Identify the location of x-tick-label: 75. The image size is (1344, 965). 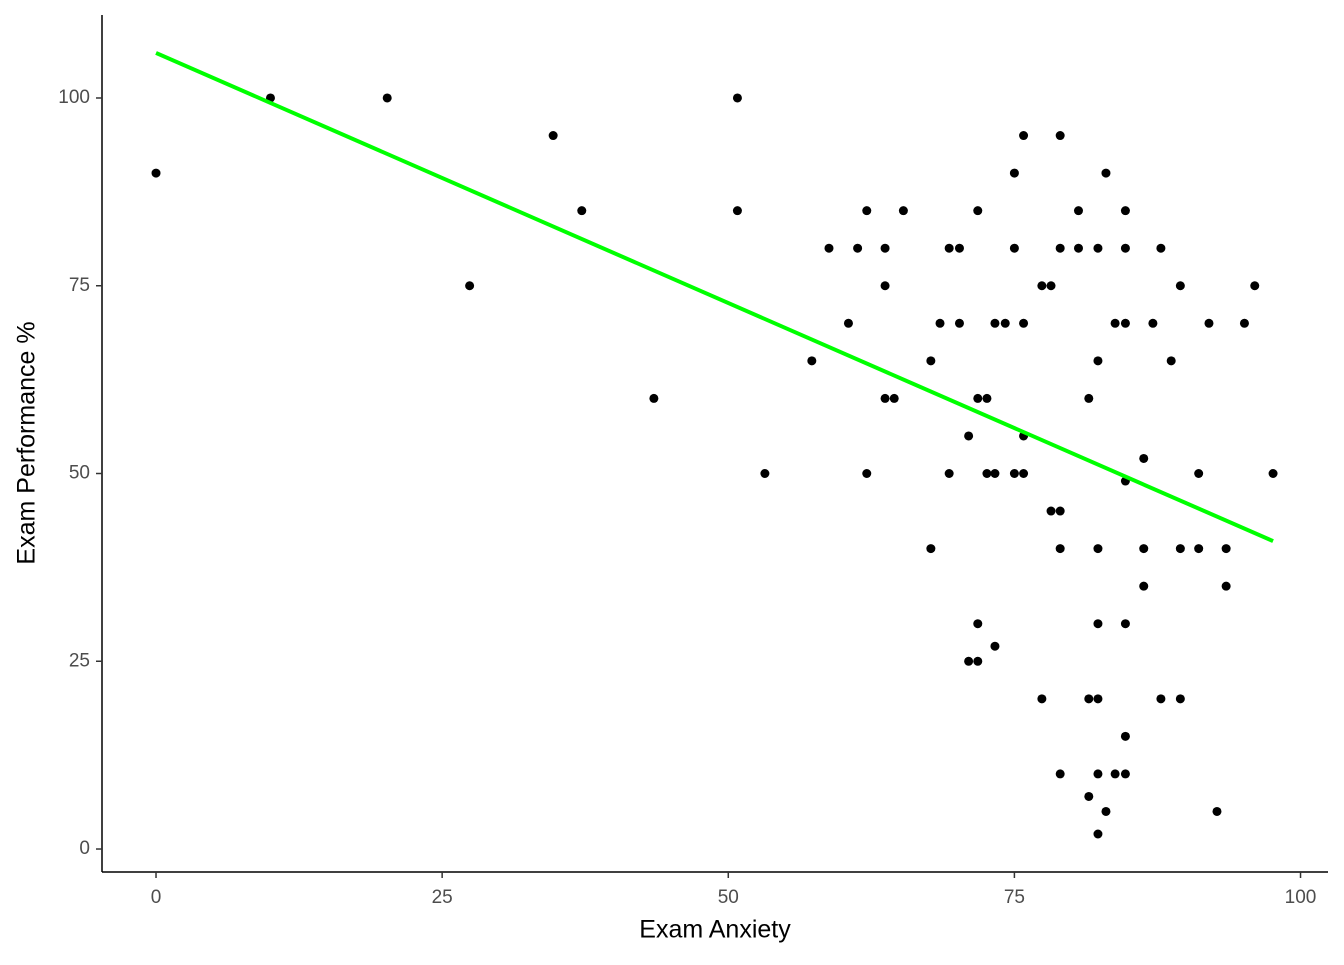
(1014, 897).